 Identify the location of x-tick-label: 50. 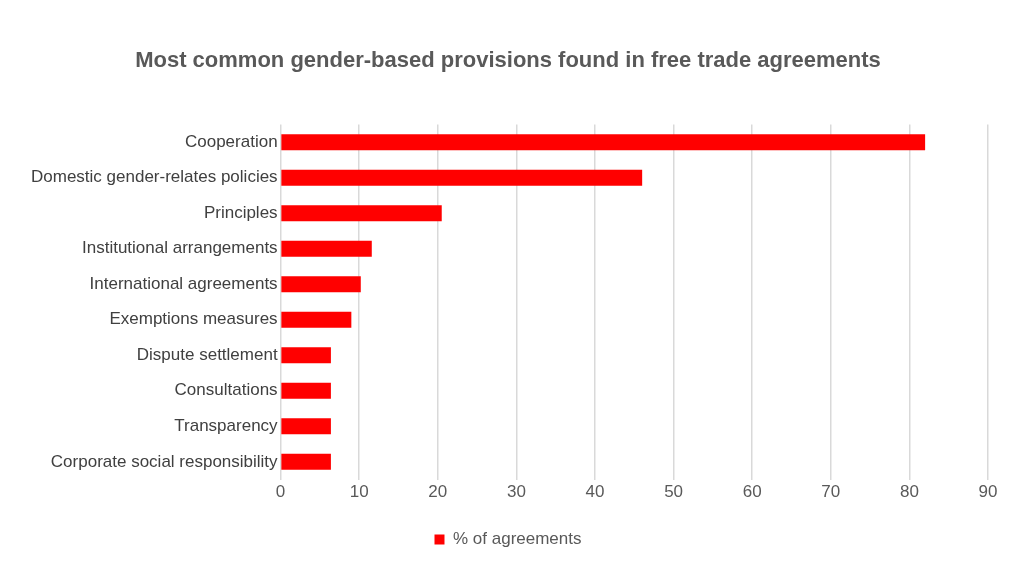
(674, 492).